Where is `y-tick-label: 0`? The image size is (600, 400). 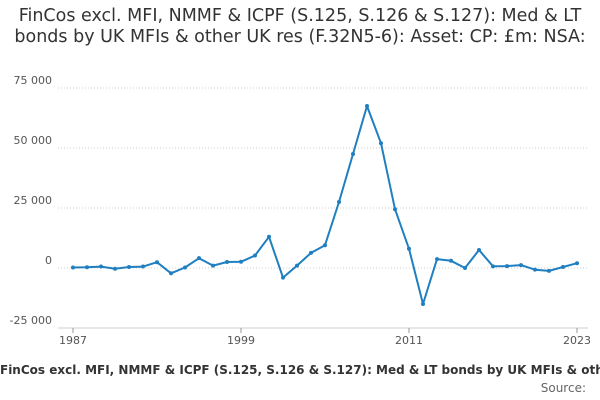
y-tick-label: 0 is located at coordinates (48, 260).